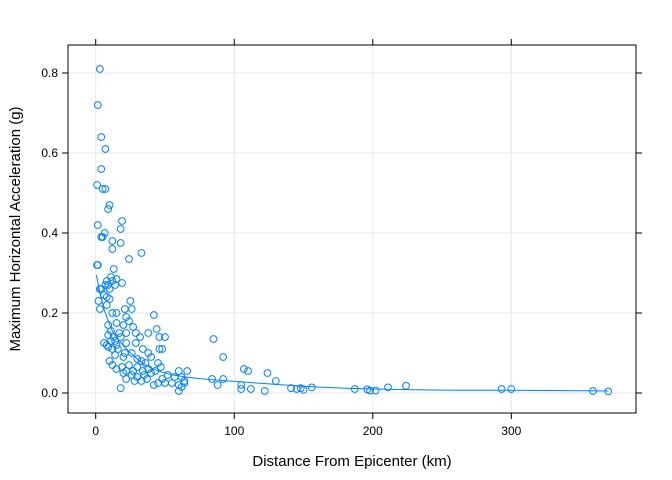 This screenshot has width=672, height=480. Describe the element at coordinates (49, 313) in the screenshot. I see `y-tick-label: 0.2` at that location.